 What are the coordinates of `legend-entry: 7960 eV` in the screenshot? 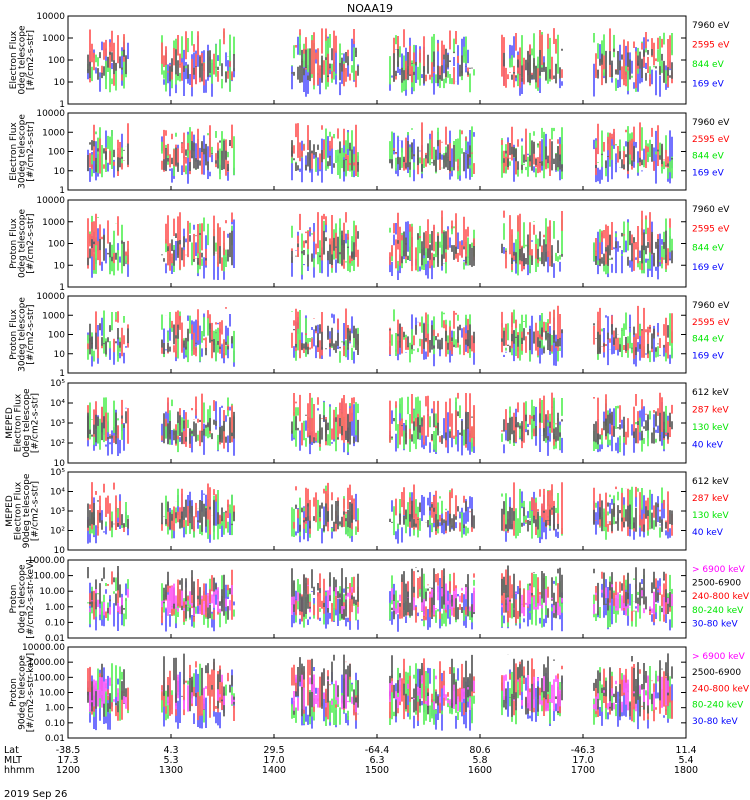 It's located at (711, 306).